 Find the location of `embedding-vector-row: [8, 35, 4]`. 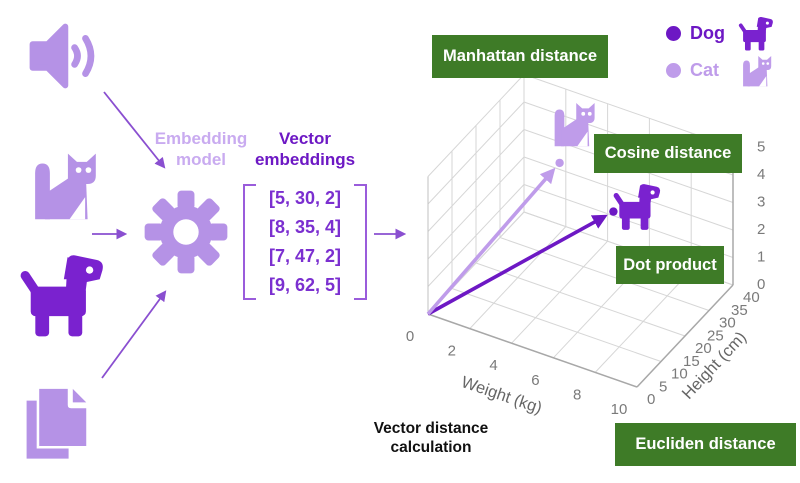

embedding-vector-row: [8, 35, 4] is located at coordinates (305, 227).